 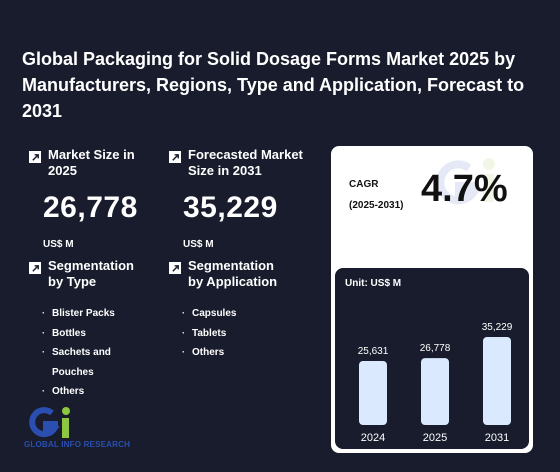 What do you see at coordinates (58, 244) in the screenshot?
I see `market-size-unit: US$ M` at bounding box center [58, 244].